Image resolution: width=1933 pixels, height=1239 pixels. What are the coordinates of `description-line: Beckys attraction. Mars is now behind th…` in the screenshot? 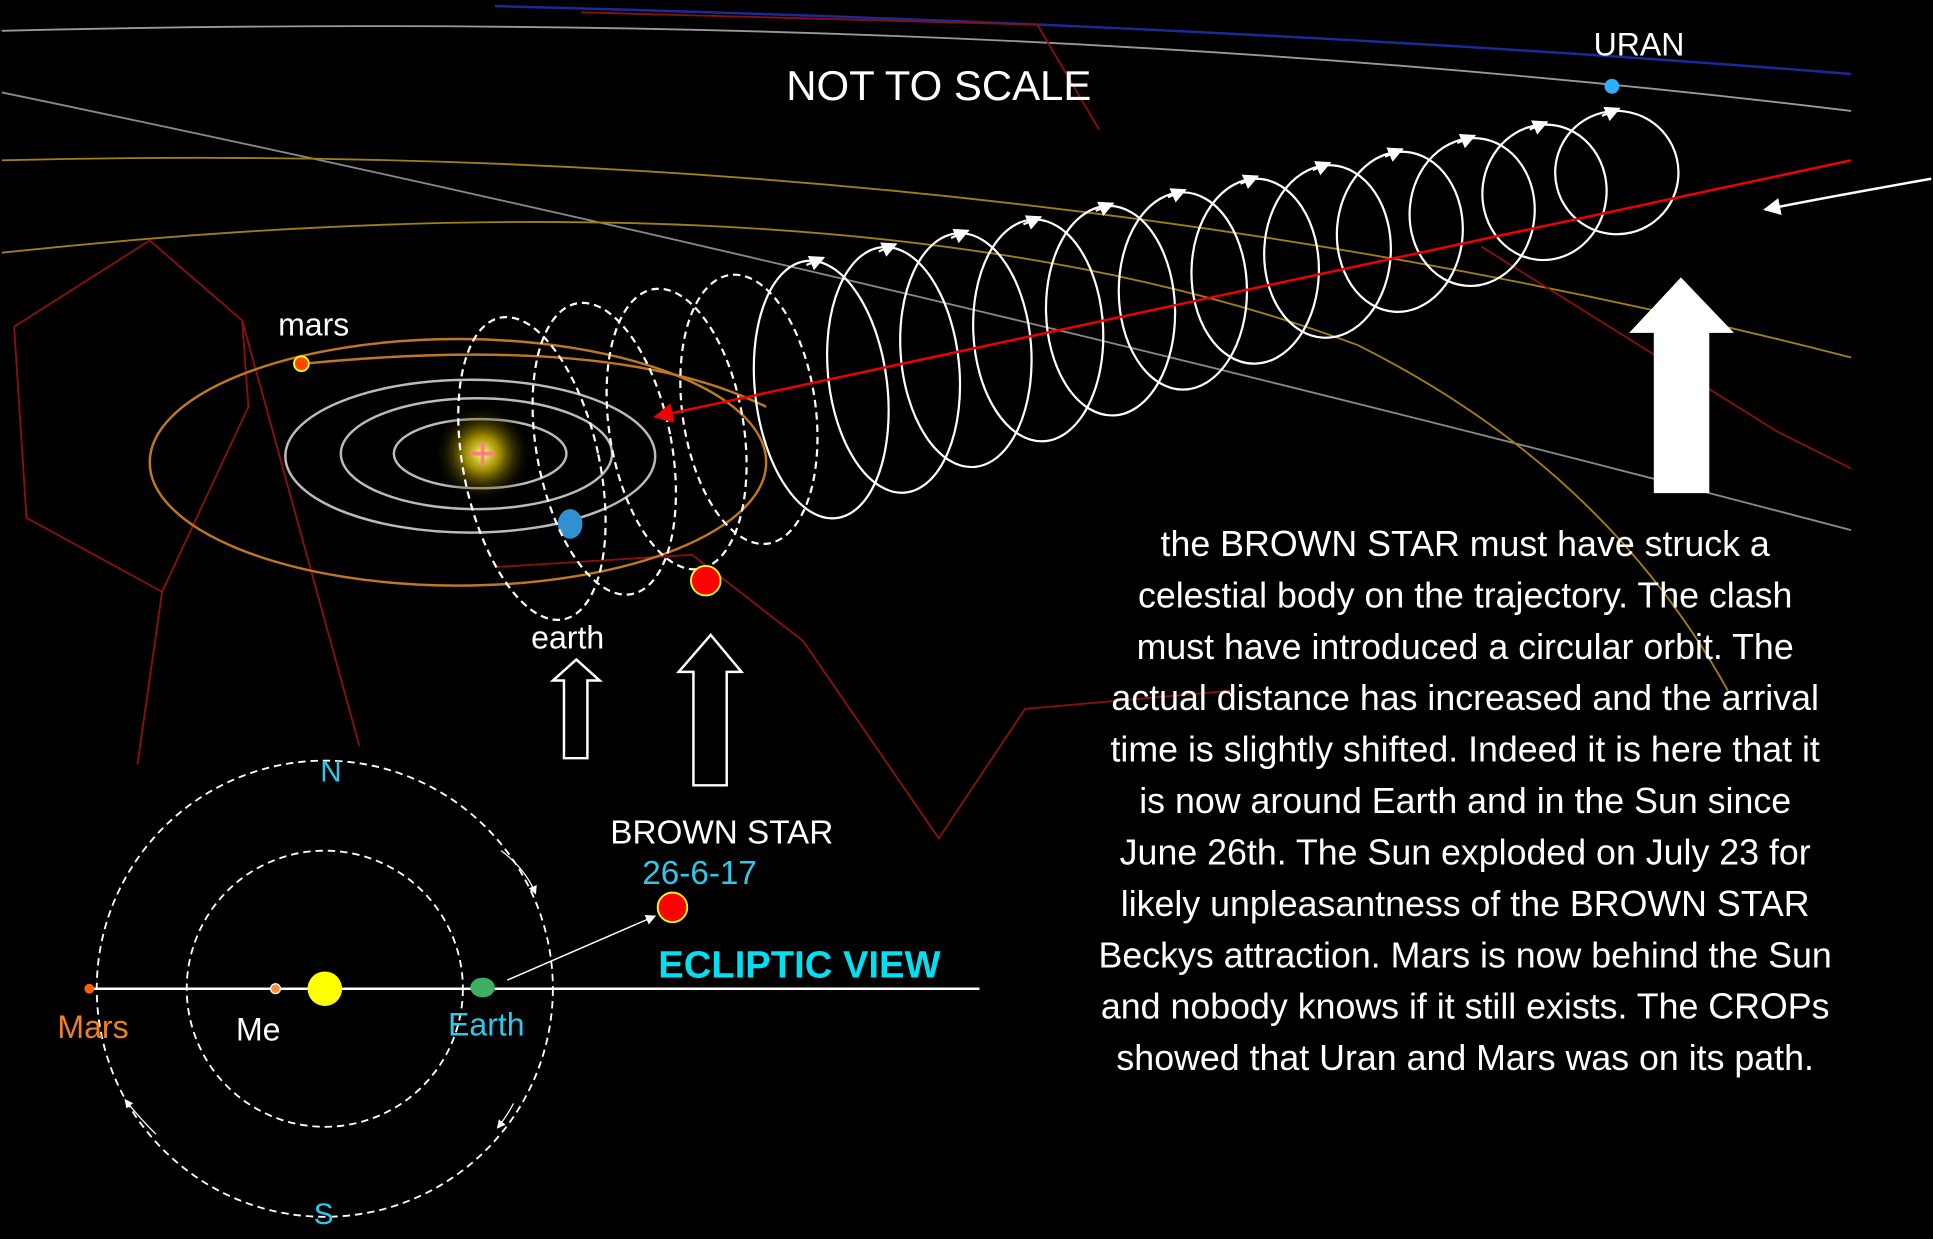 It's located at (1465, 955).